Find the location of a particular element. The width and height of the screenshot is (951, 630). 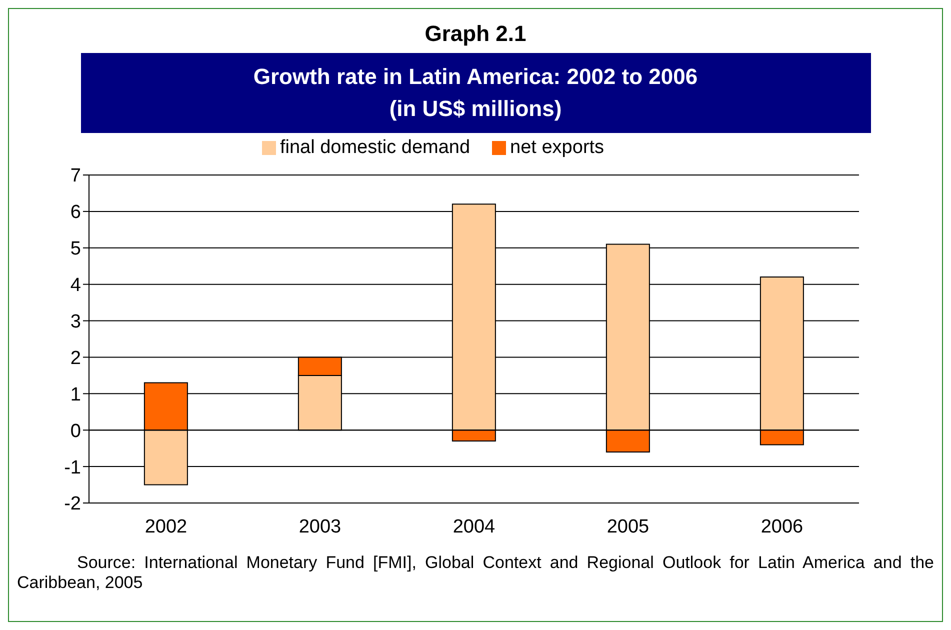

y-tick-label: 0 is located at coordinates (75, 431).